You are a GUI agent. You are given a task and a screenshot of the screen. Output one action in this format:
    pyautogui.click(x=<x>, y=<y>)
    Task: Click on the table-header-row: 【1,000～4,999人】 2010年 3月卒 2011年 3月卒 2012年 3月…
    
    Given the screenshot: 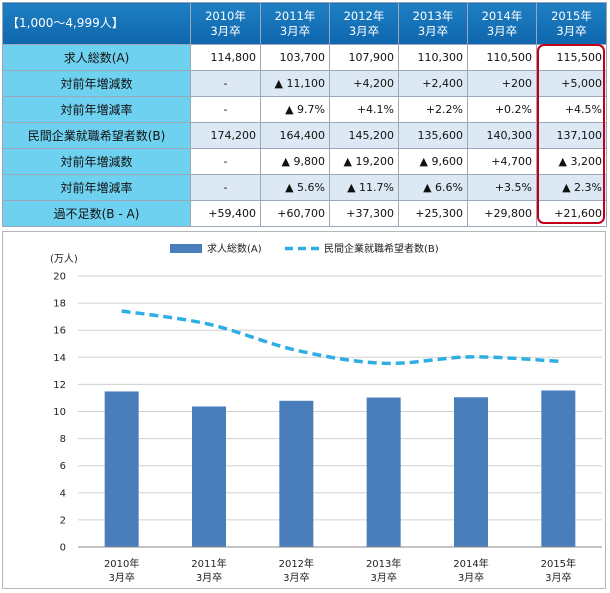 What is the action you would take?
    pyautogui.click(x=304, y=23)
    